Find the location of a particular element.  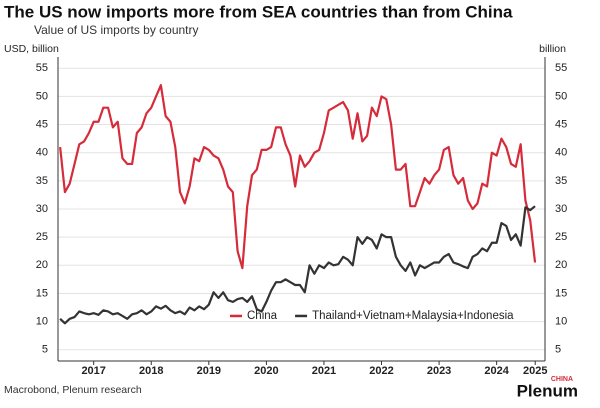

y-tick-label: 35 is located at coordinates (42, 181).